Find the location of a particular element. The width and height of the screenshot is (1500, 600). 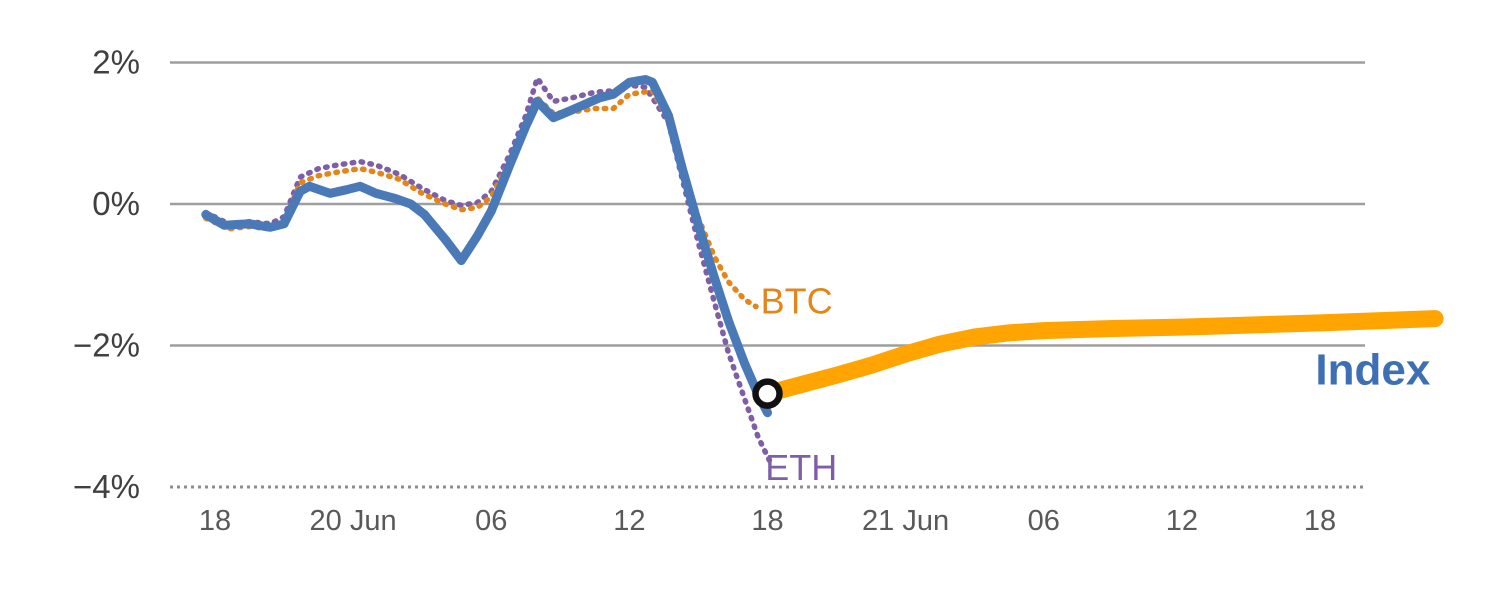

y-tick-label: −2% is located at coordinates (106, 345).